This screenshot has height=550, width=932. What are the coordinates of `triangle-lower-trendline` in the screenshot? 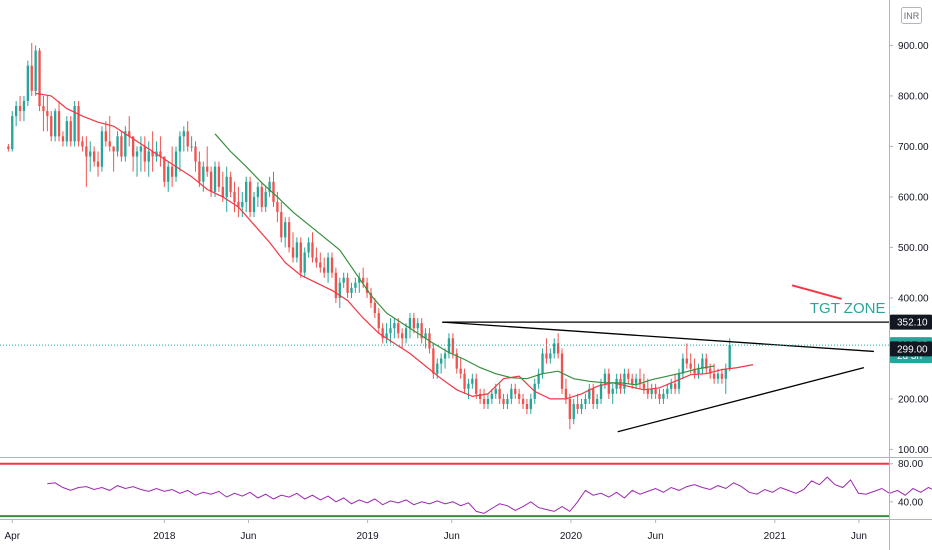 It's located at (741, 399).